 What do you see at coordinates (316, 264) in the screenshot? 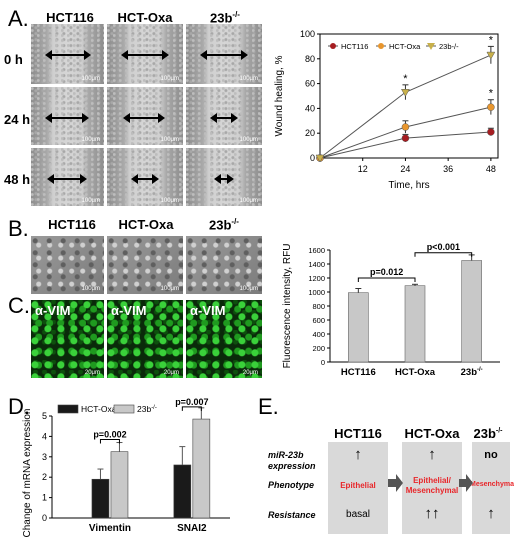
I see `y-tick-label: 1400` at bounding box center [316, 264].